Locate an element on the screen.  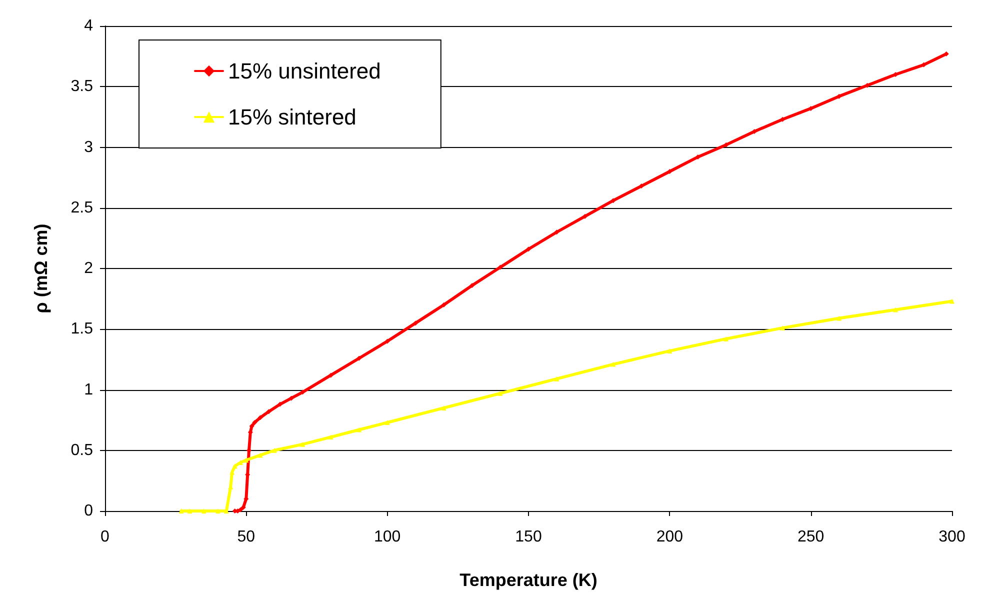
x-tick-label: 300 is located at coordinates (952, 537).